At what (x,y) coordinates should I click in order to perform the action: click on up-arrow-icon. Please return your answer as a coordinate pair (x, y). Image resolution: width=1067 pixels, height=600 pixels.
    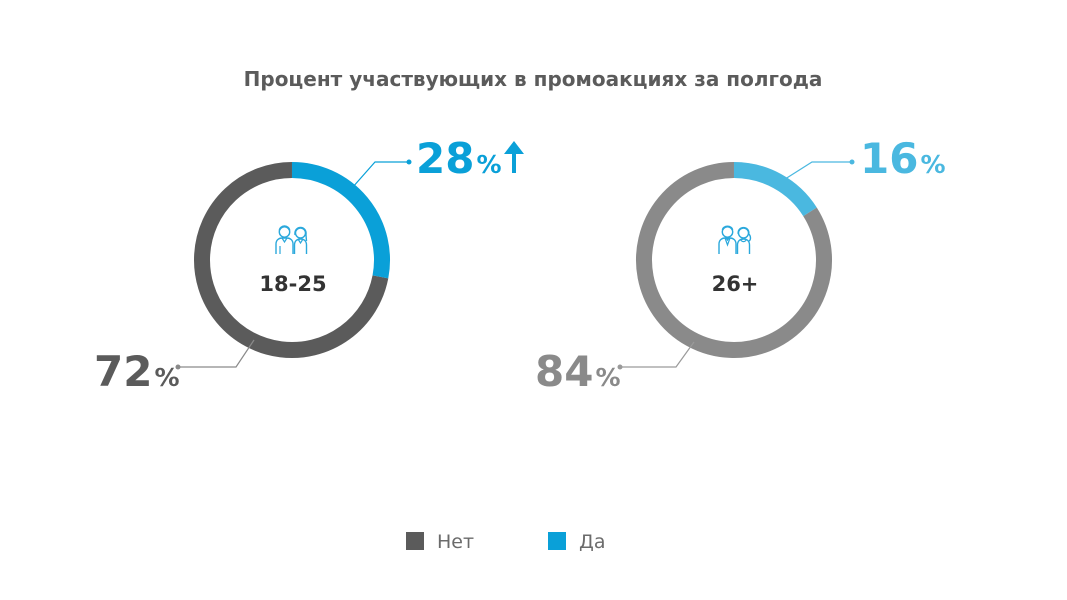
    Looking at the image, I should click on (514, 157).